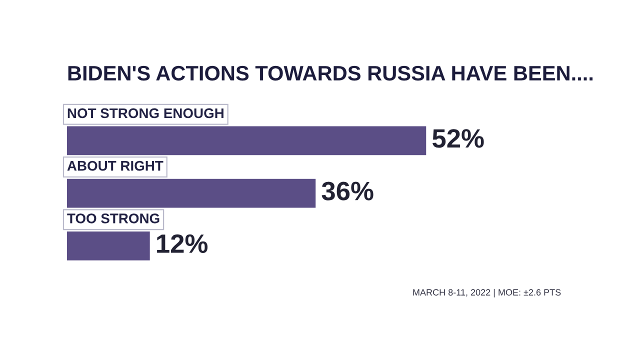 This screenshot has height=349, width=620. Describe the element at coordinates (113, 219) in the screenshot. I see `y-tick-label: TOO STRONG` at that location.